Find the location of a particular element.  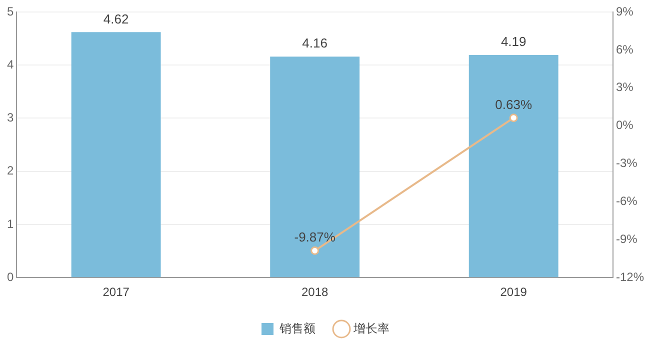

y2-tick-label: 9% is located at coordinates (625, 11).